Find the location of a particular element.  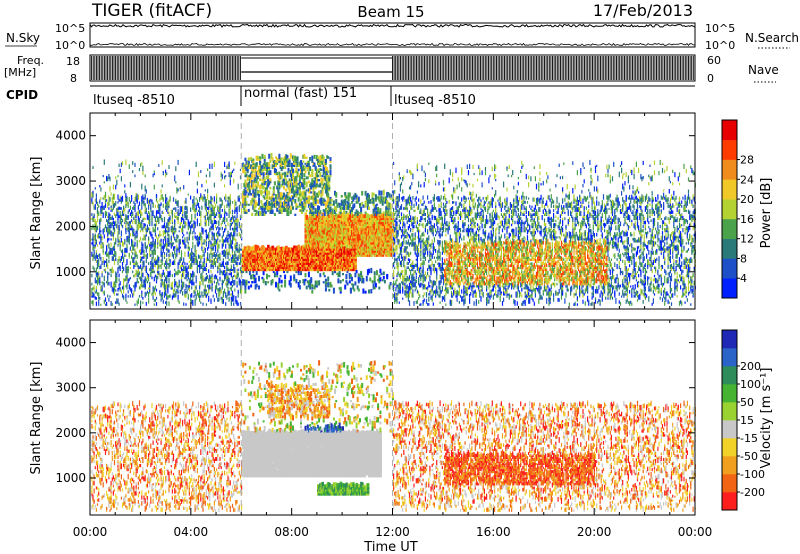

freq-trace is located at coordinates (392, 68).